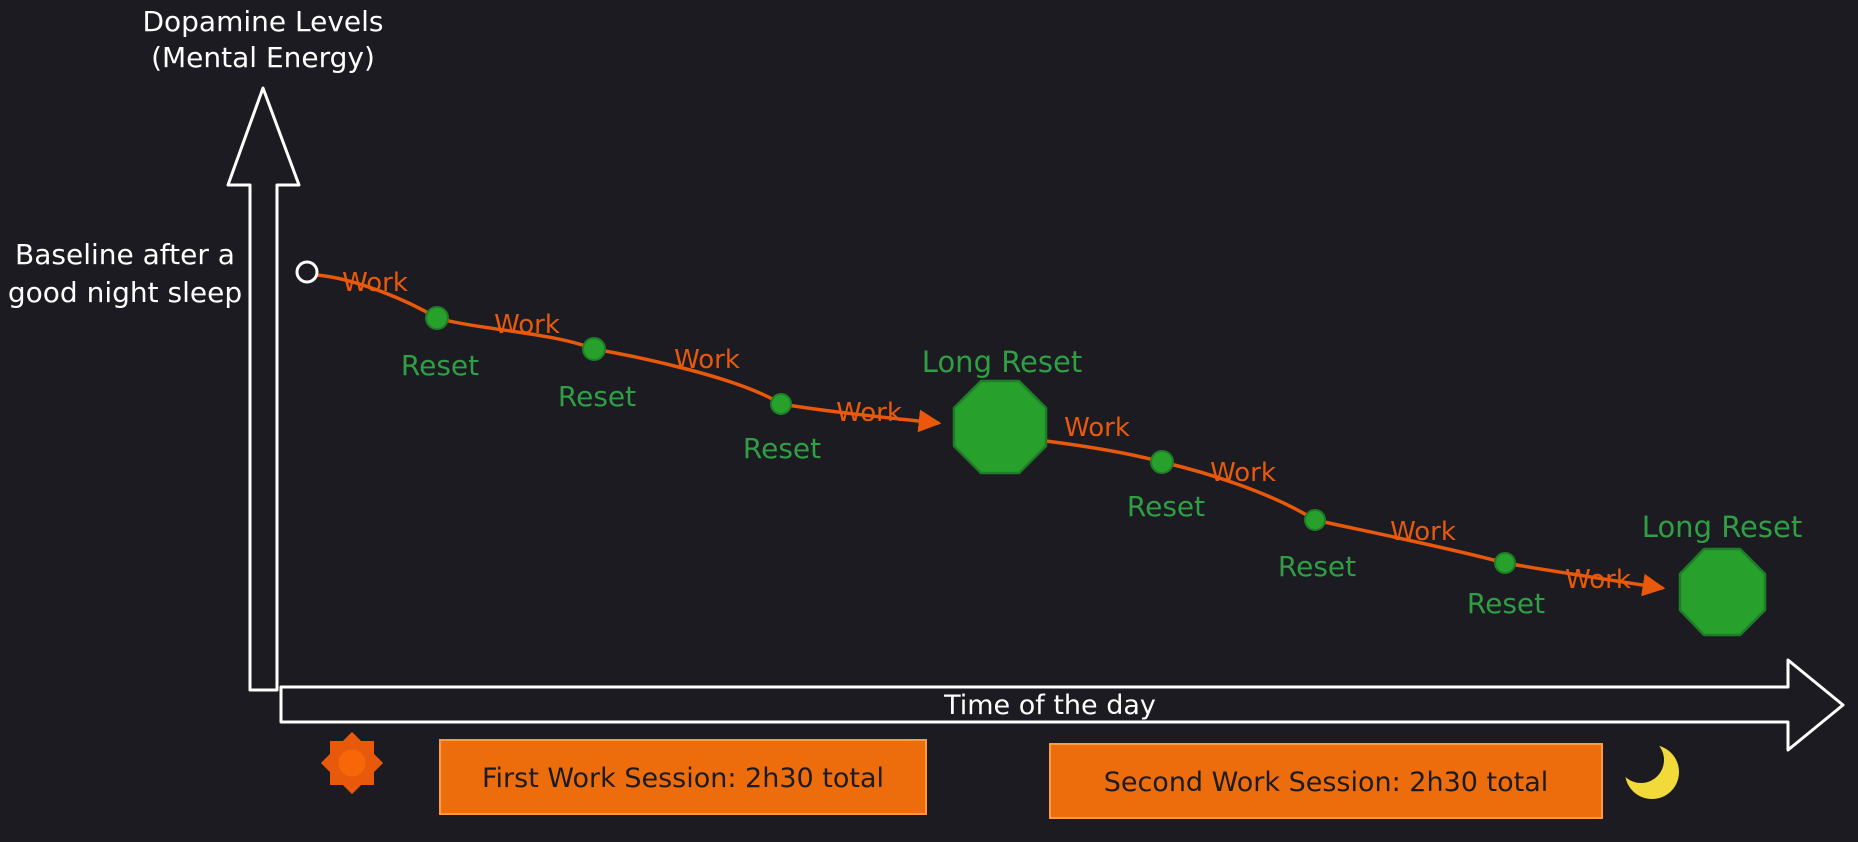 This screenshot has height=842, width=1858. I want to click on session-banner-label: First Work Session: 2h30 total, so click(683, 778).